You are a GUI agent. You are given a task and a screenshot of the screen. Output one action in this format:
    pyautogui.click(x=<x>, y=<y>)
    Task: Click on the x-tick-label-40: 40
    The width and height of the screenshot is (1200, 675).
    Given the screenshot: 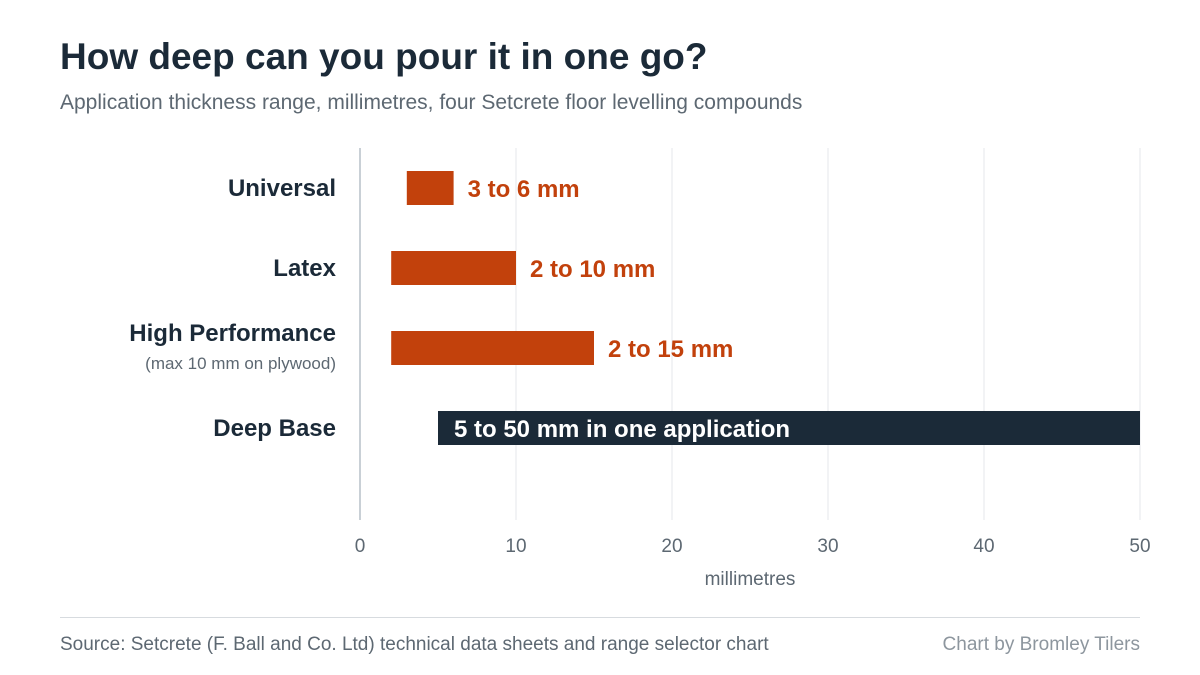 What is the action you would take?
    pyautogui.click(x=983, y=546)
    